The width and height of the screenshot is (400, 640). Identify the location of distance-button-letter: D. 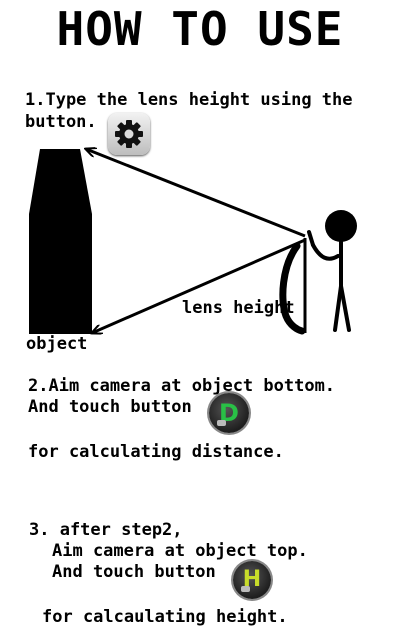
(229, 413).